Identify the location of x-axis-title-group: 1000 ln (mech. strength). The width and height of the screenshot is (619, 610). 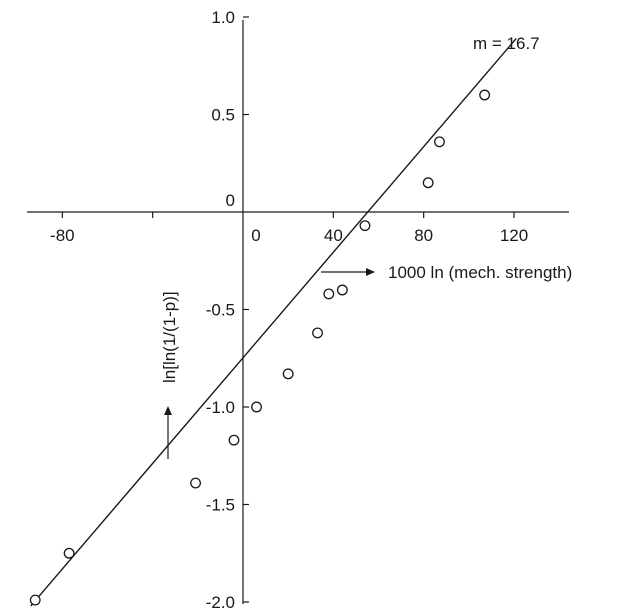
(446, 272).